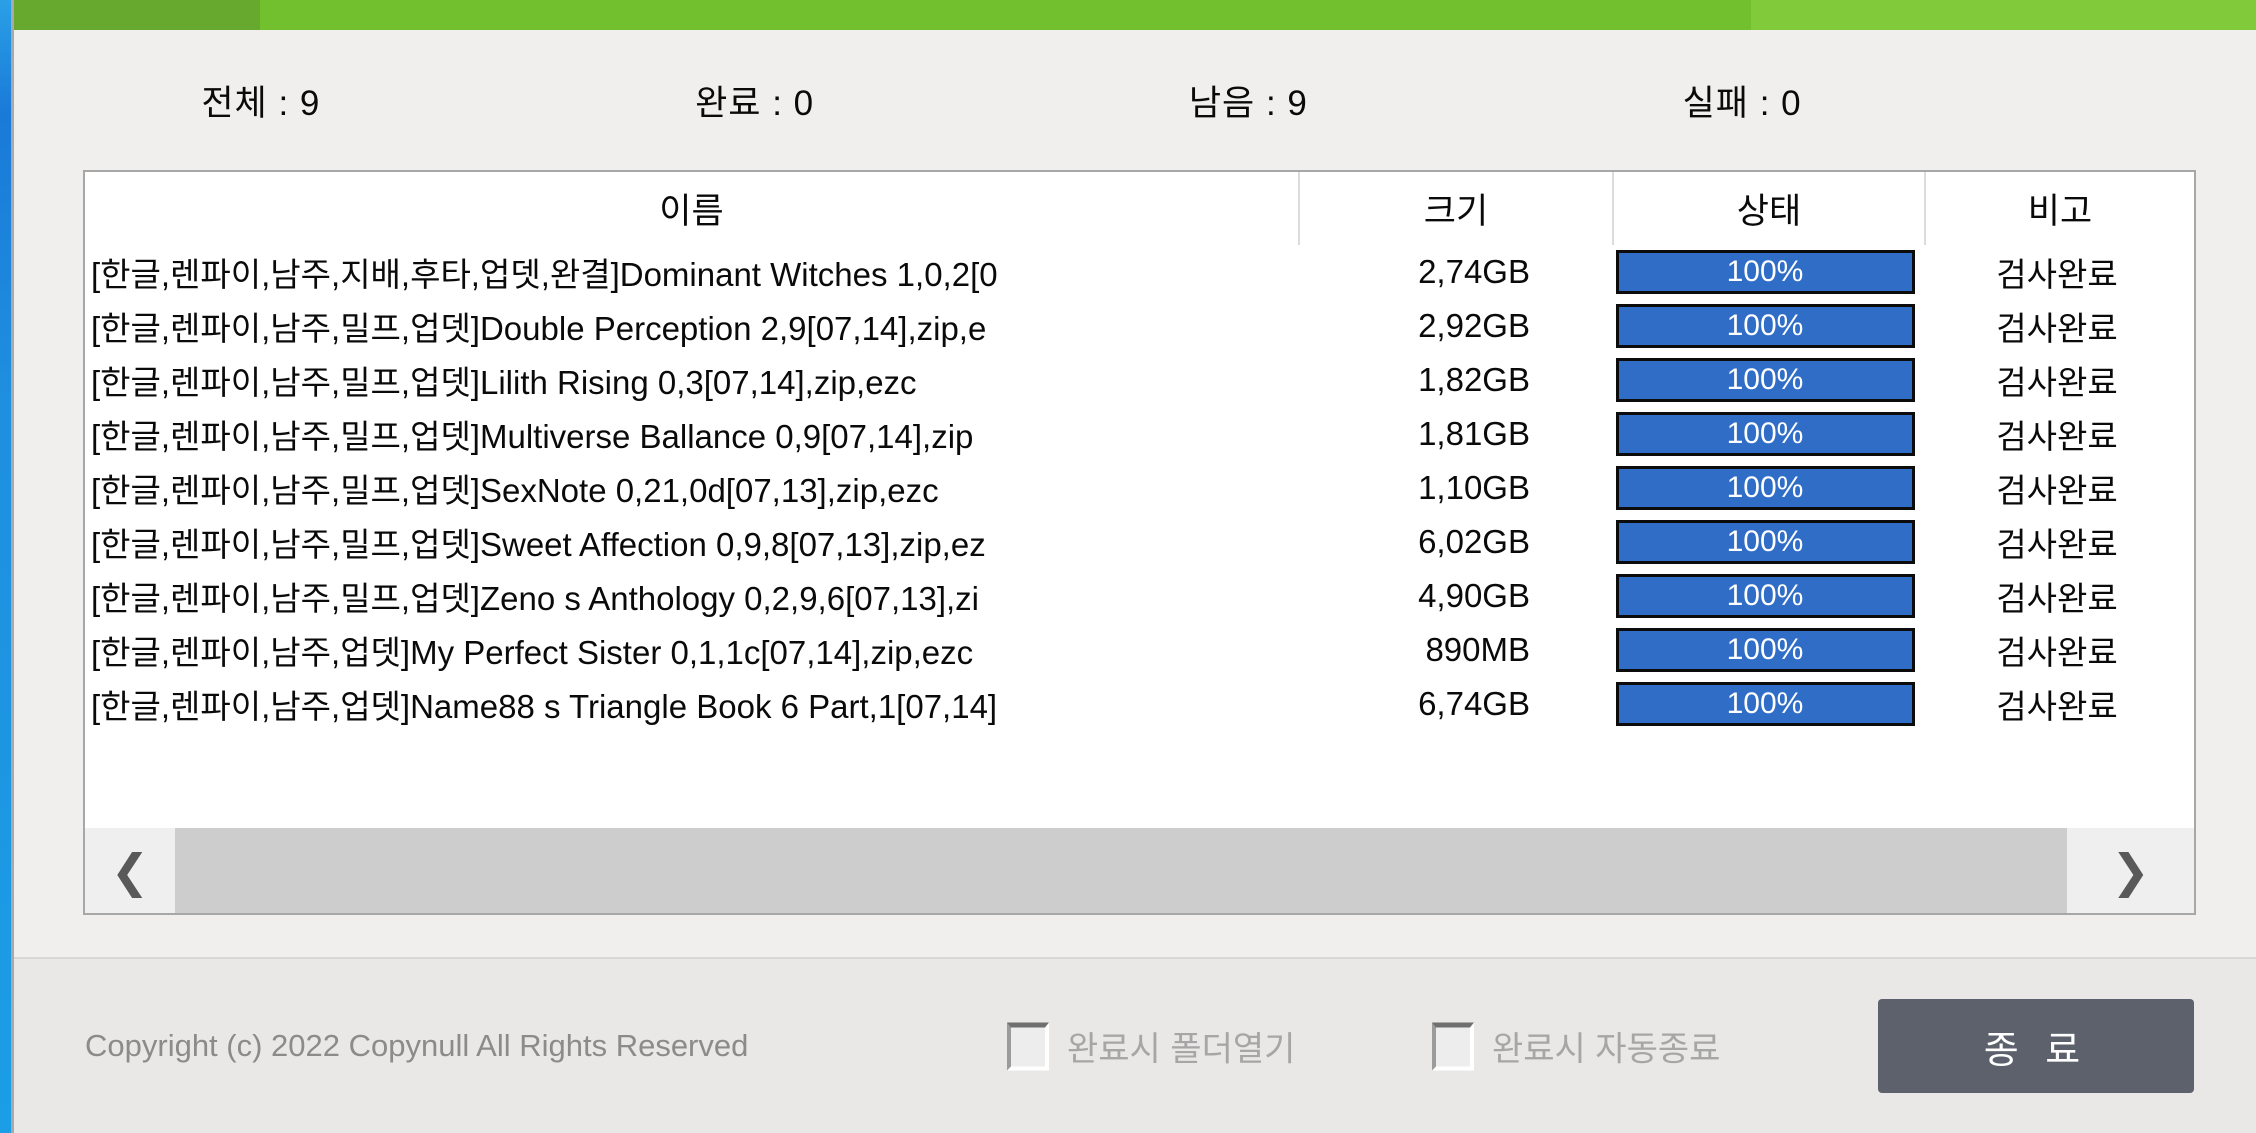 The height and width of the screenshot is (1133, 2256). What do you see at coordinates (2130, 870) in the screenshot?
I see `scroll-right-arrow-icon: ❯` at bounding box center [2130, 870].